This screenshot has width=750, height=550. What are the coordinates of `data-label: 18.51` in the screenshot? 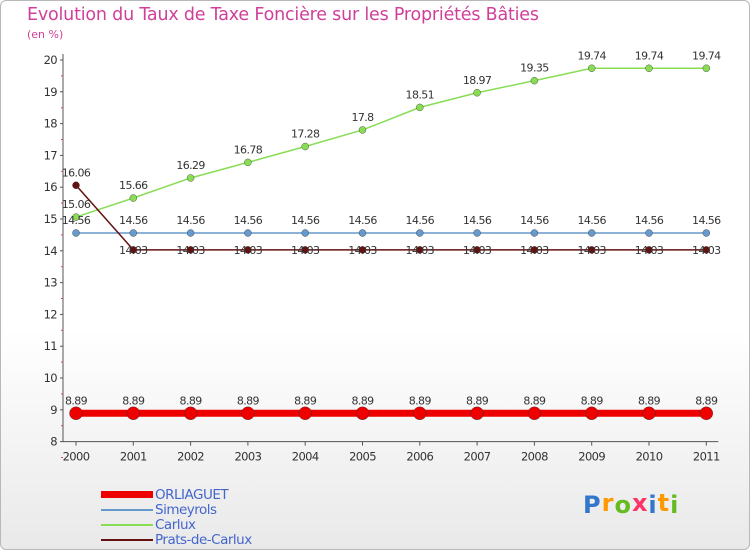 It's located at (420, 94).